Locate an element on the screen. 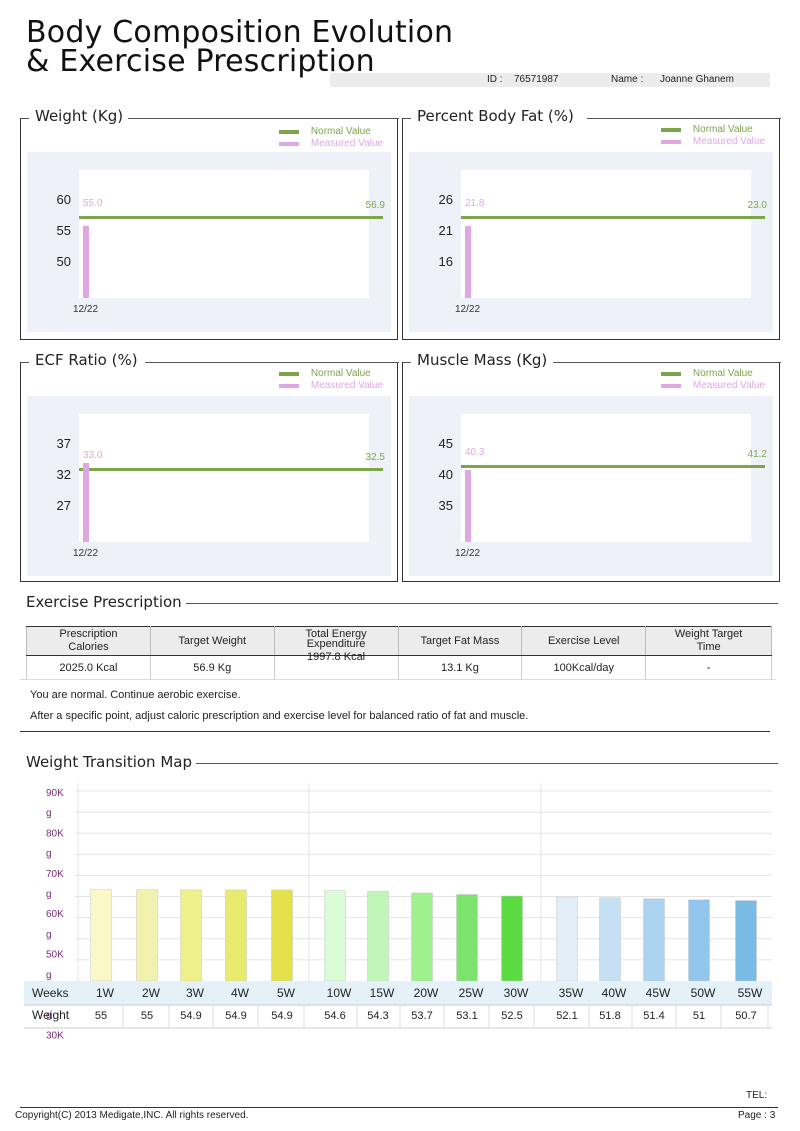 This screenshot has width=800, height=1131. tel-label: TEL: is located at coordinates (757, 1095).